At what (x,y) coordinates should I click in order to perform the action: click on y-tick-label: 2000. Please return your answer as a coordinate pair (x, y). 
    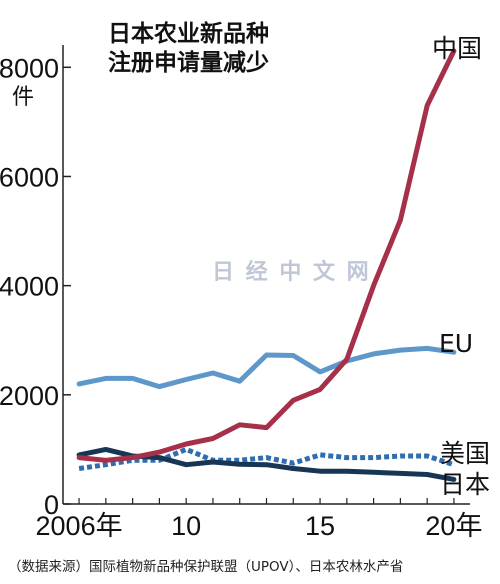
    Looking at the image, I should click on (29, 396).